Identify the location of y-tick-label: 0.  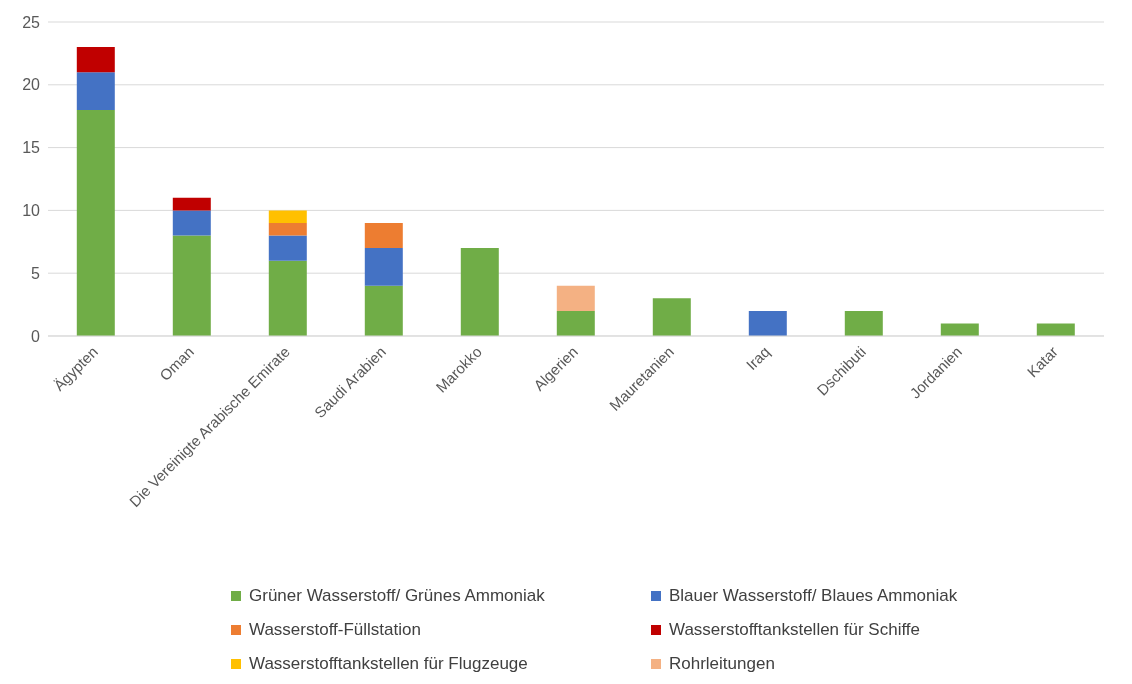
(36, 336).